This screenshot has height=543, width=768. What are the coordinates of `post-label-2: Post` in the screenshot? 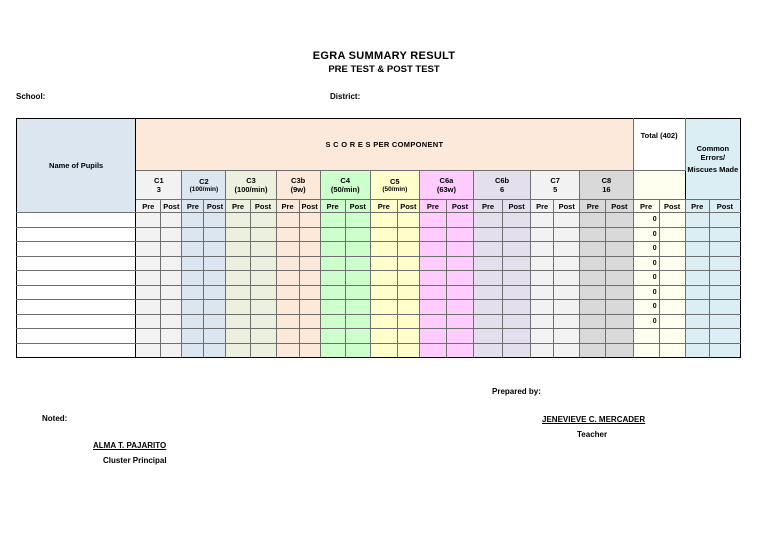 It's located at (215, 206).